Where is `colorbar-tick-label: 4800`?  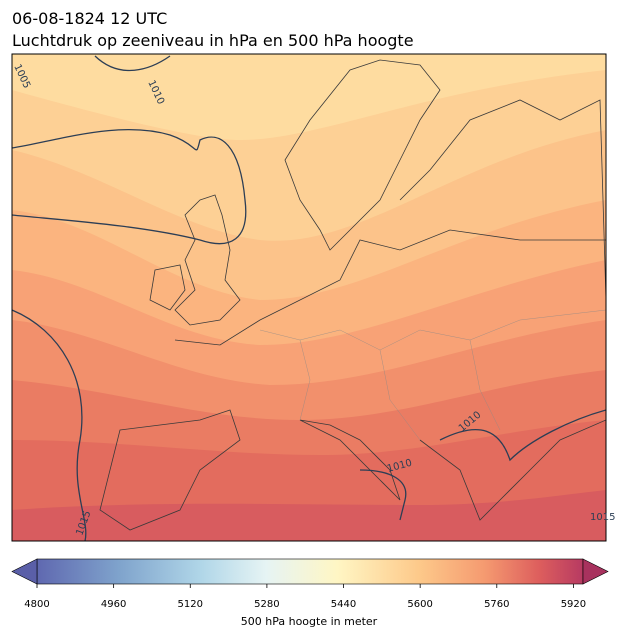 colorbar-tick-label: 4800 is located at coordinates (36, 604).